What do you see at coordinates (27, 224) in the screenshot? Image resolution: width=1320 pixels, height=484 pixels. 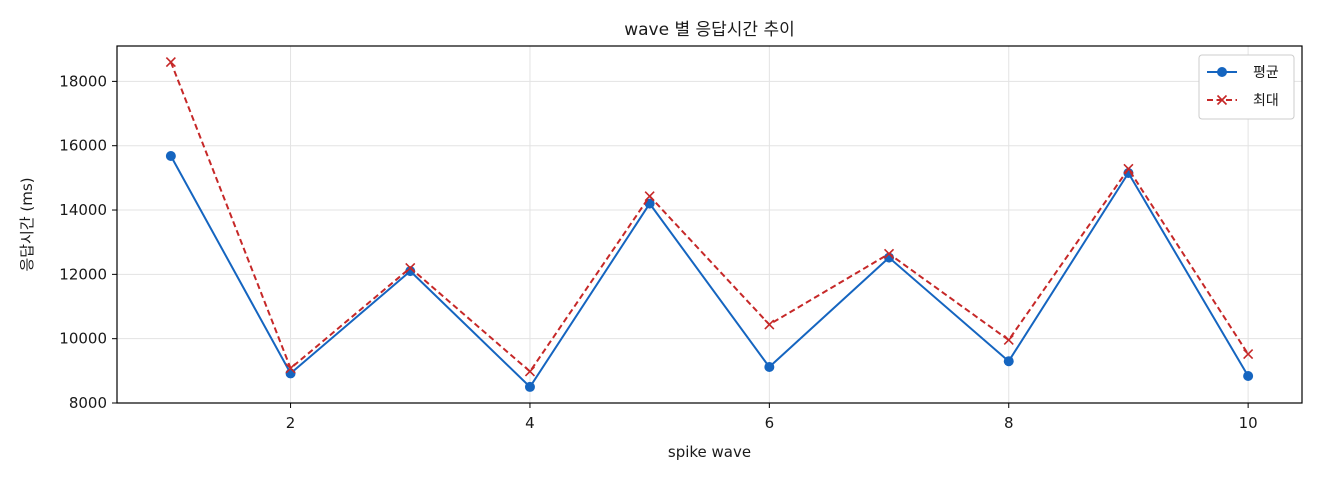 I see `y-axis-label: 응답시간 (ms)` at bounding box center [27, 224].